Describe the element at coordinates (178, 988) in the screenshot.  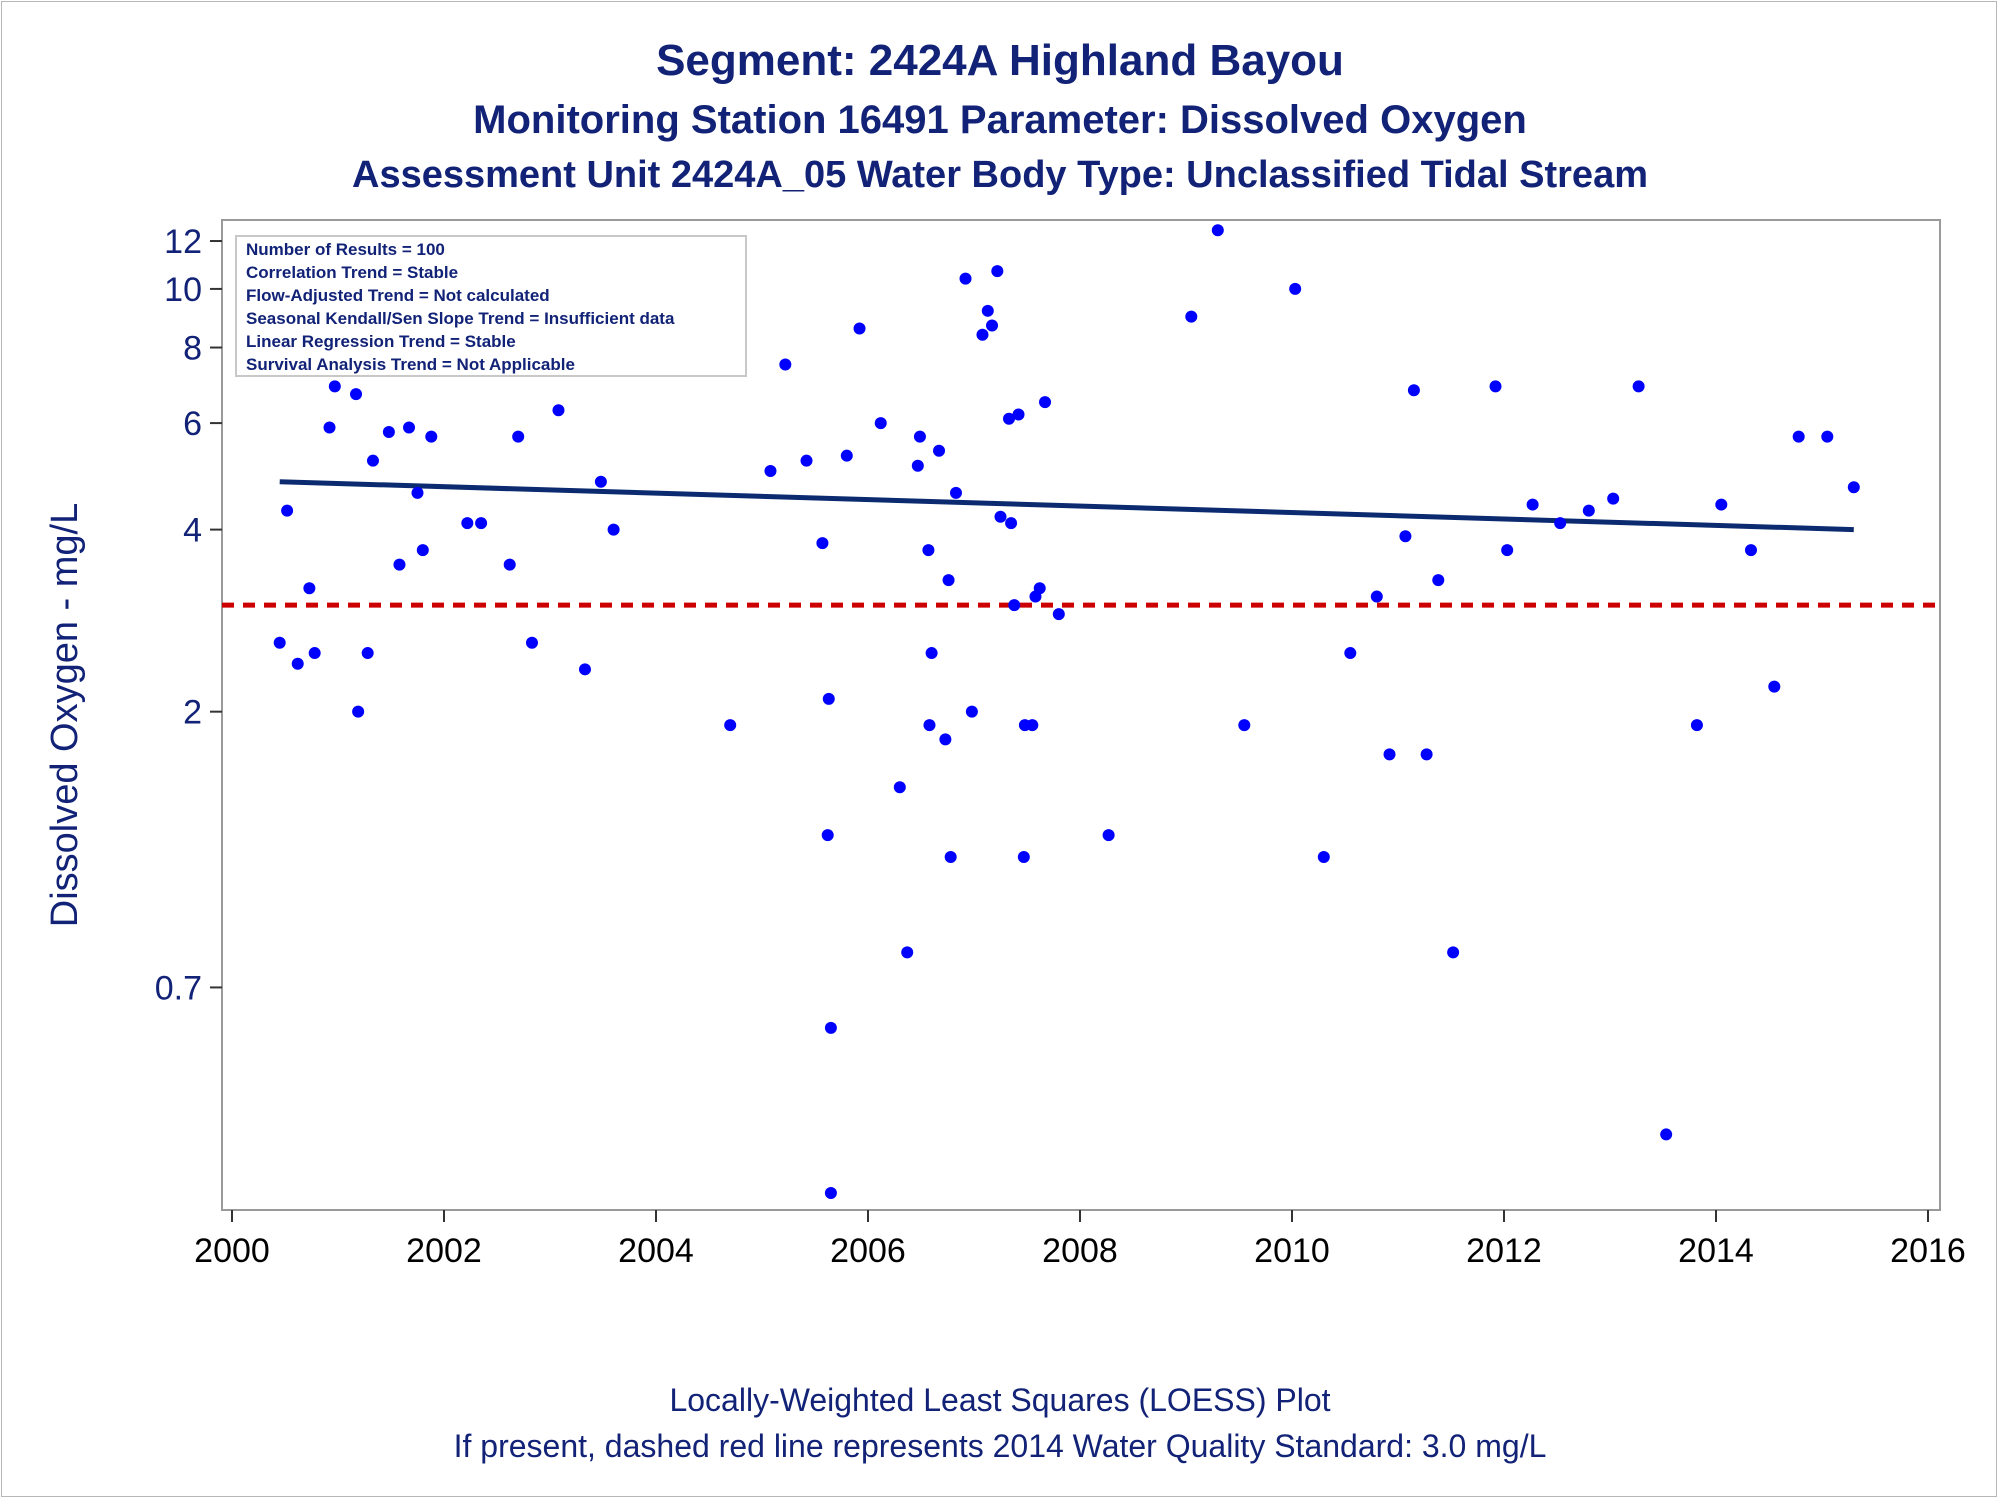
I see `y-tick-label: 0.7` at that location.